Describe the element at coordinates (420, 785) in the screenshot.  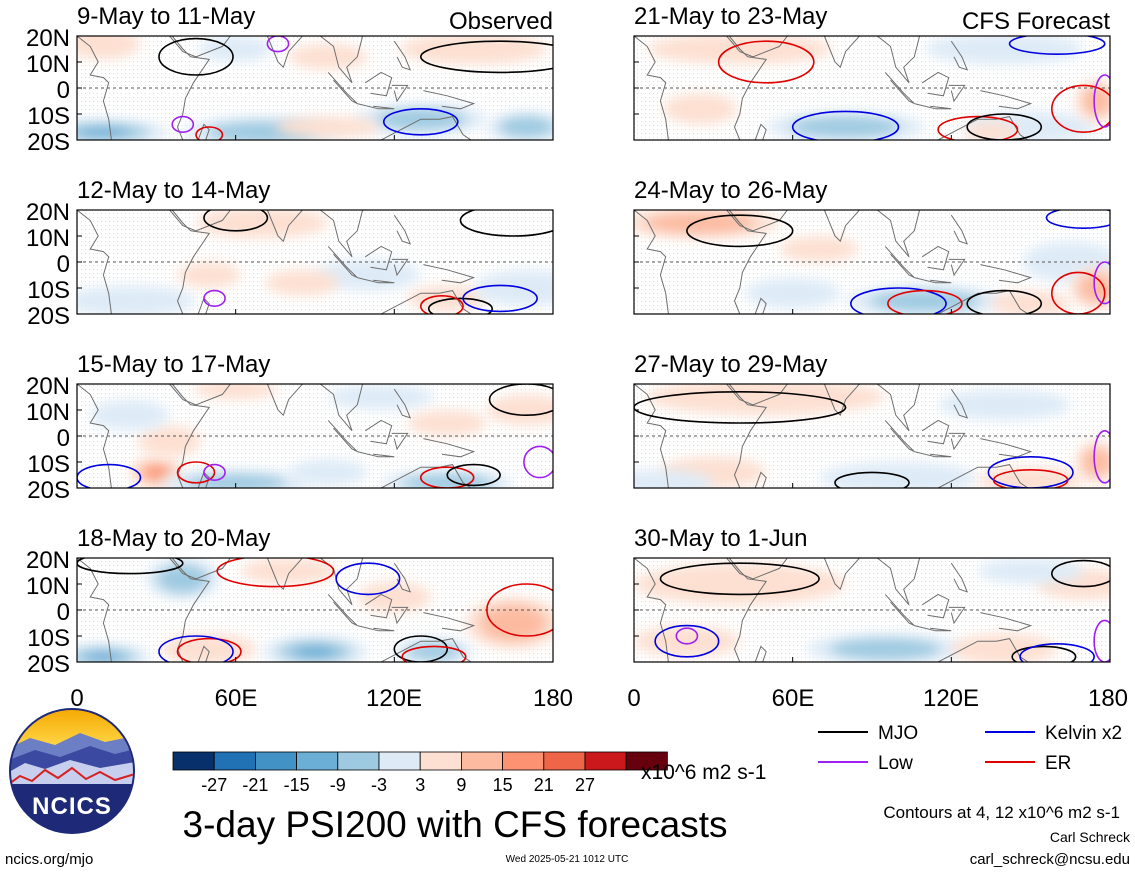
I see `colorbar-tick-label: 3` at that location.